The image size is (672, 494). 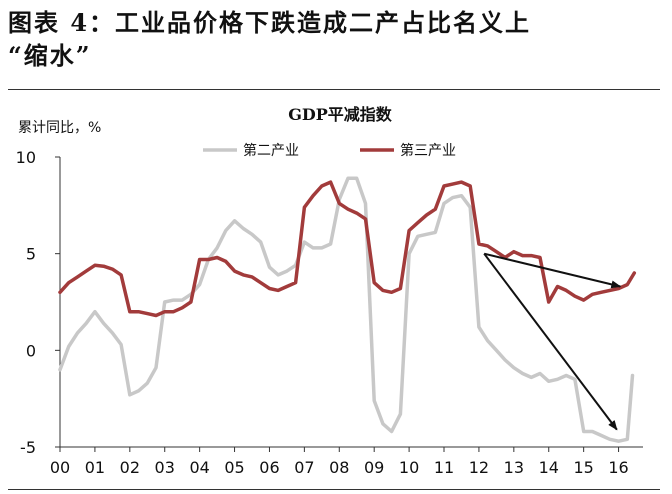 What do you see at coordinates (618, 467) in the screenshot?
I see `x-tick-label: 16` at bounding box center [618, 467].